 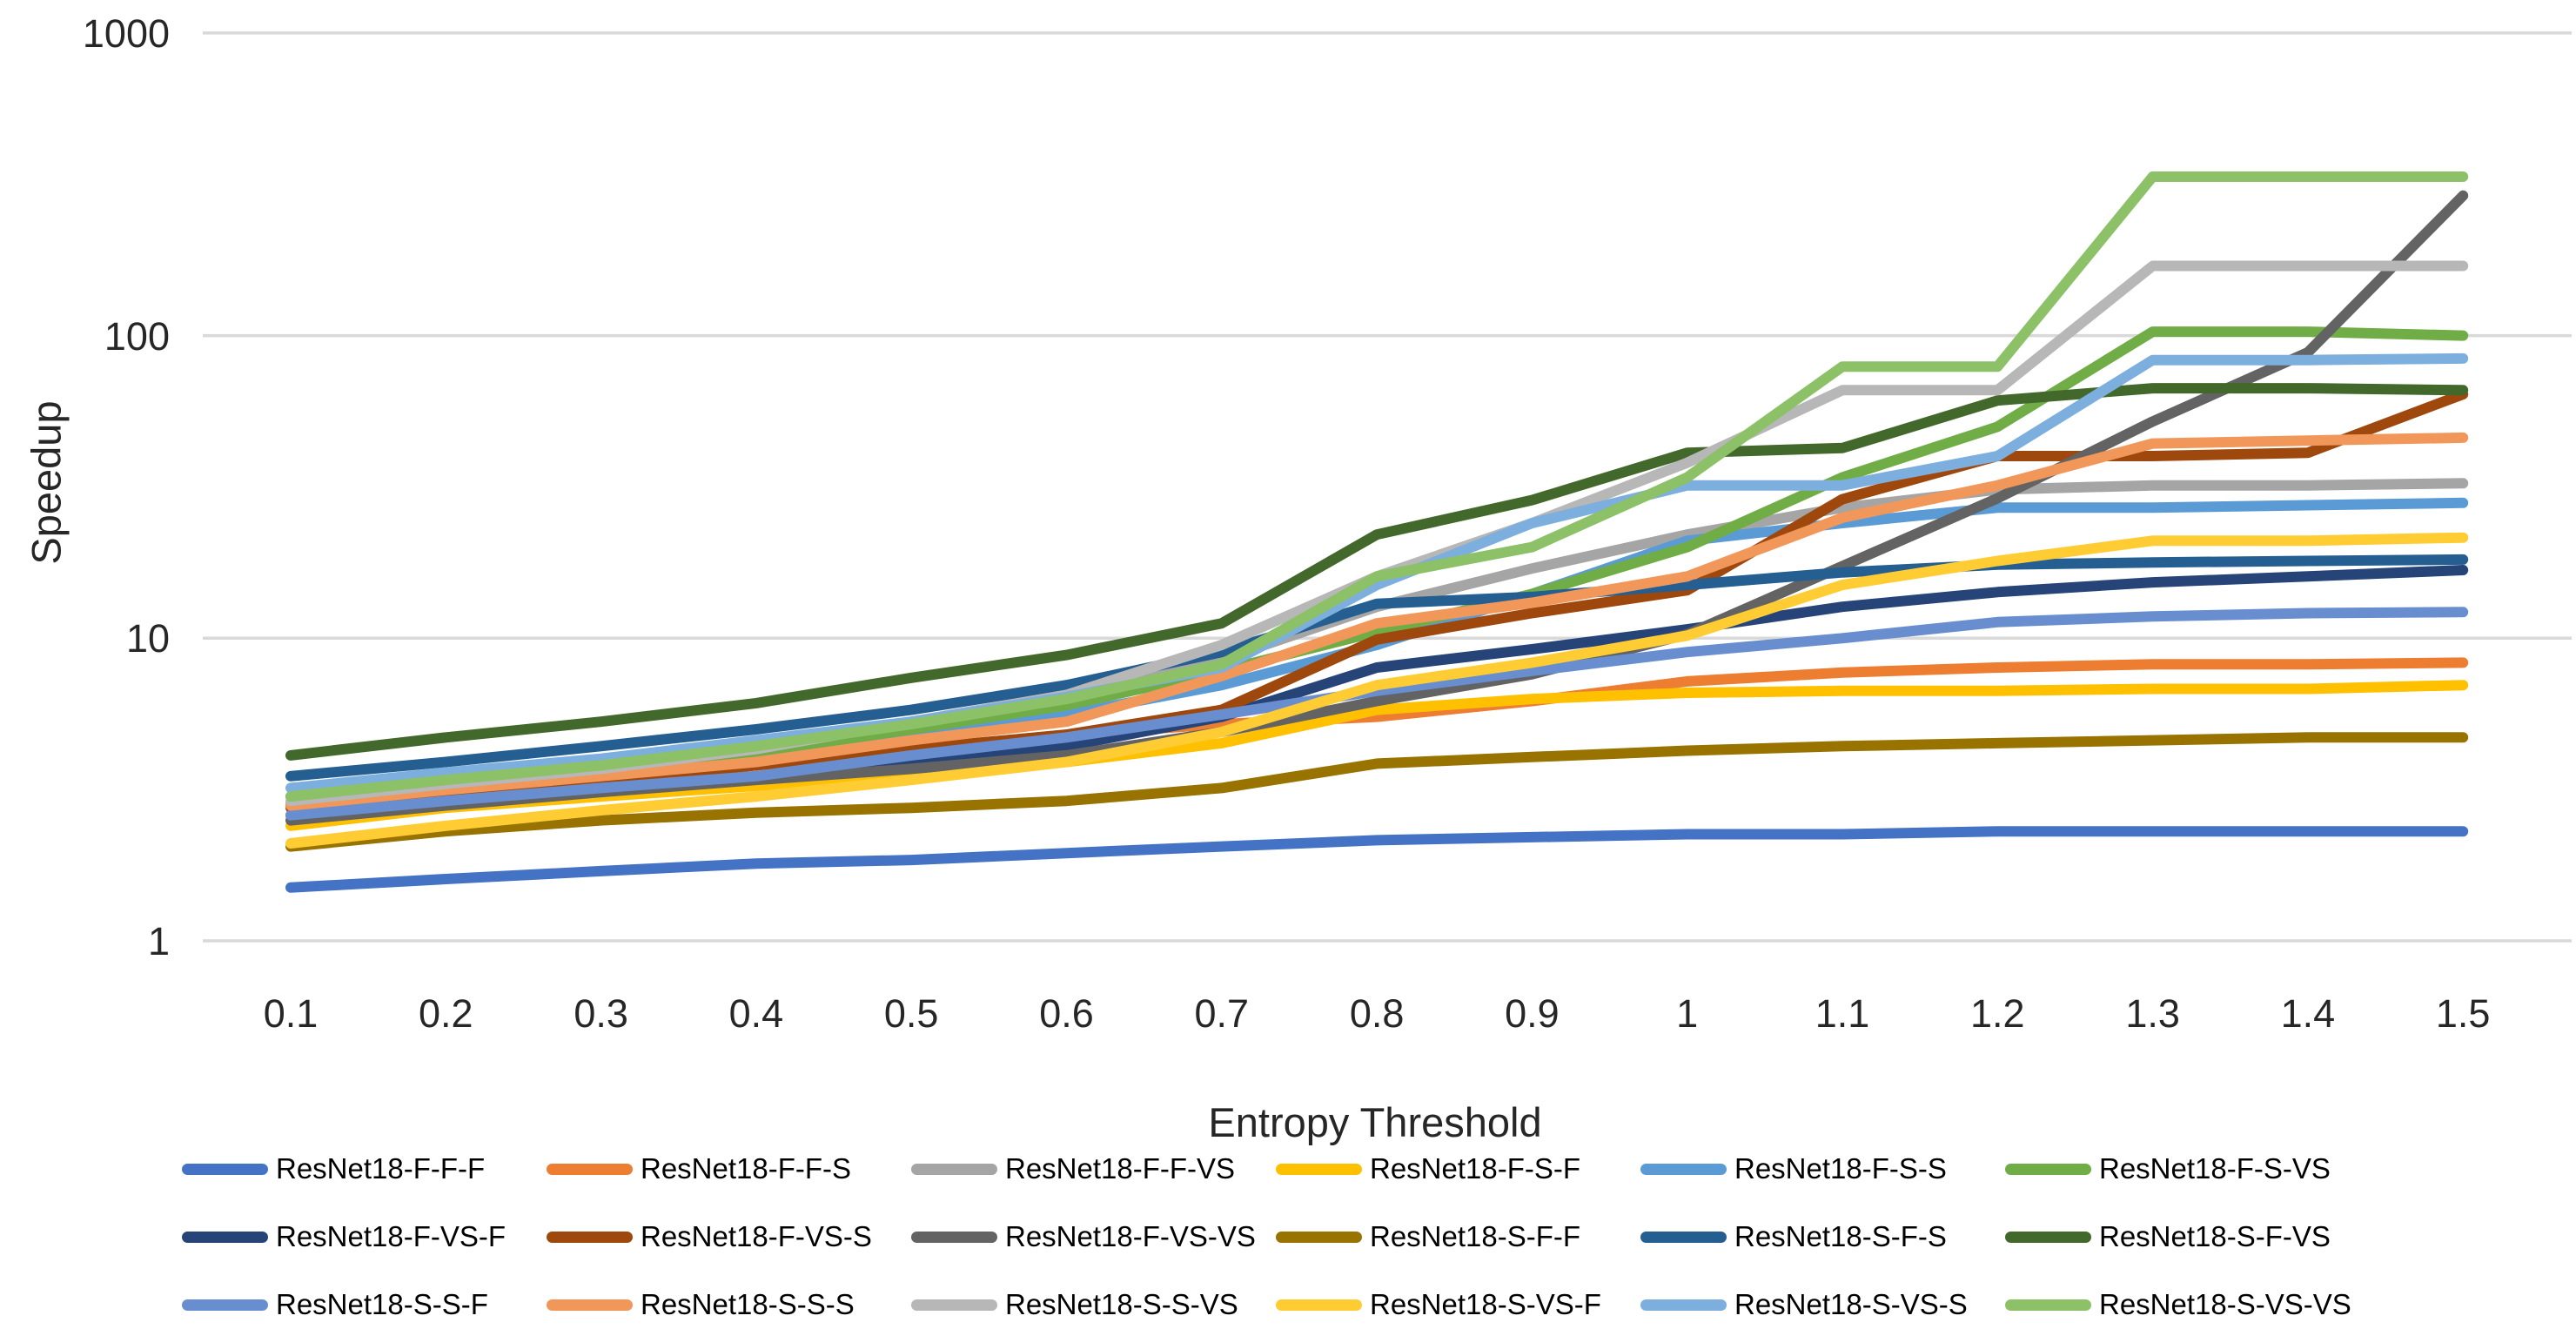 What do you see at coordinates (1375, 1122) in the screenshot?
I see `x-axis-title: Entropy Threshold` at bounding box center [1375, 1122].